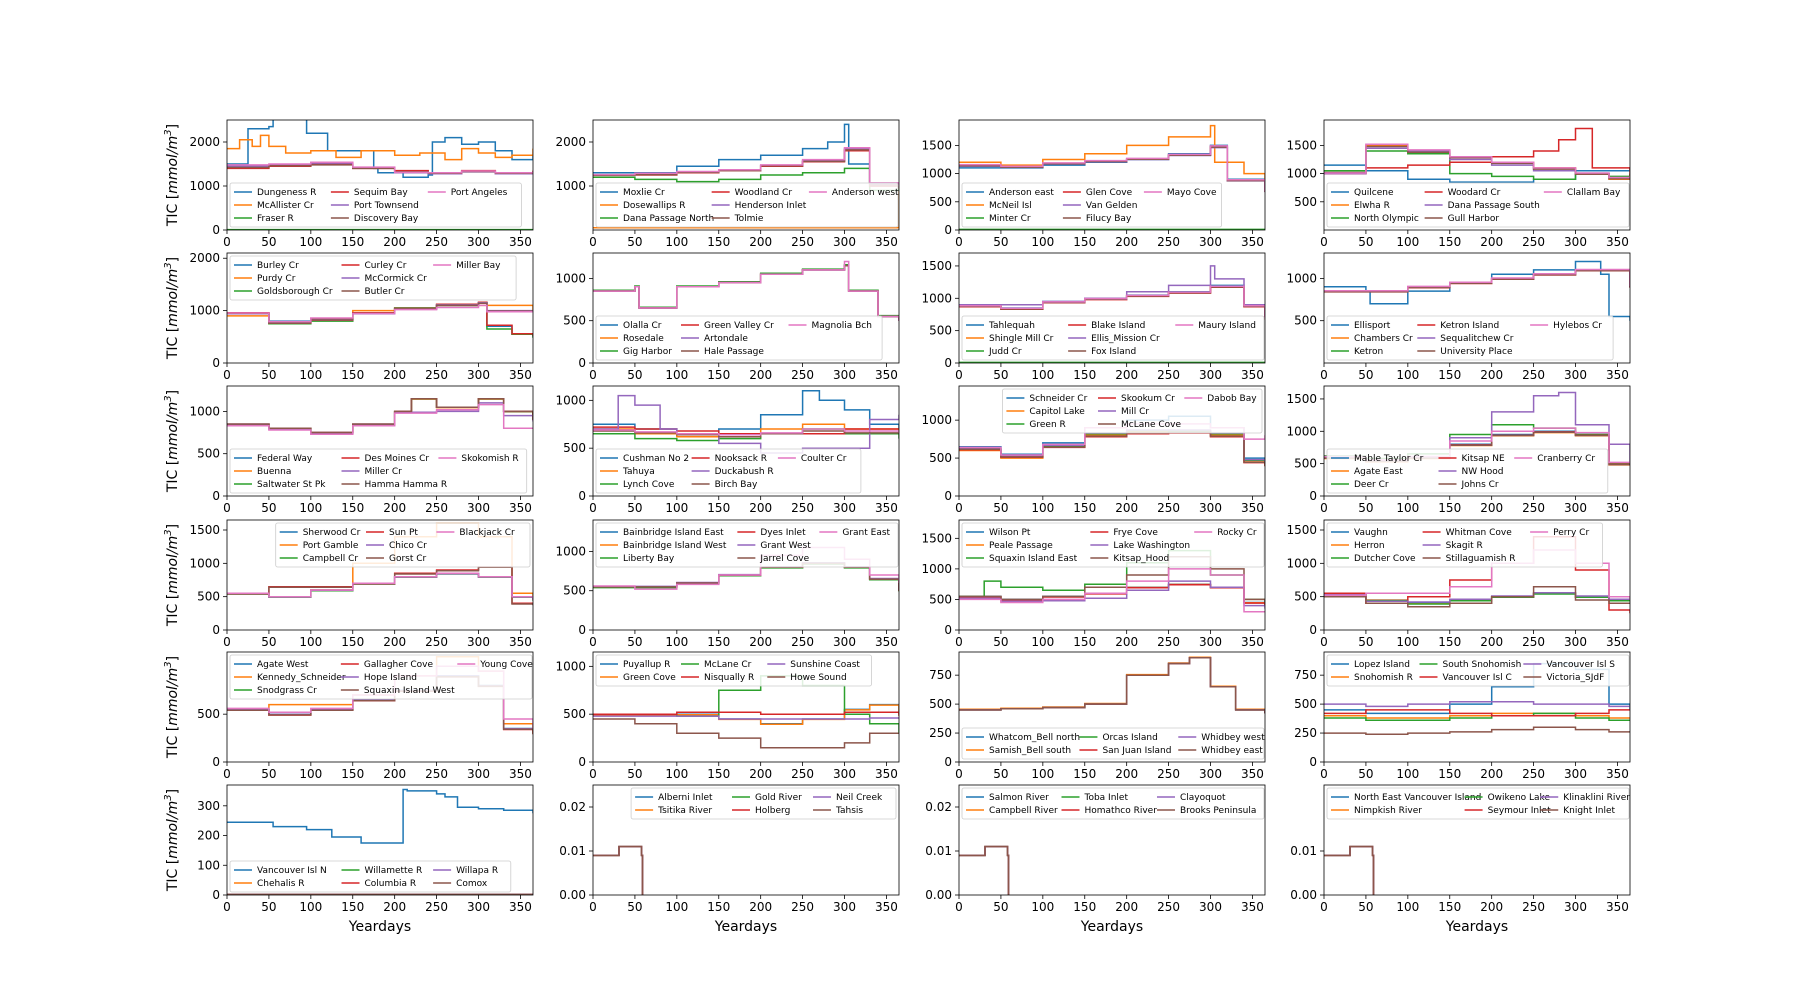  Describe the element at coordinates (1476, 678) in the screenshot. I see `legend-label: Vancouver Isl C` at that location.